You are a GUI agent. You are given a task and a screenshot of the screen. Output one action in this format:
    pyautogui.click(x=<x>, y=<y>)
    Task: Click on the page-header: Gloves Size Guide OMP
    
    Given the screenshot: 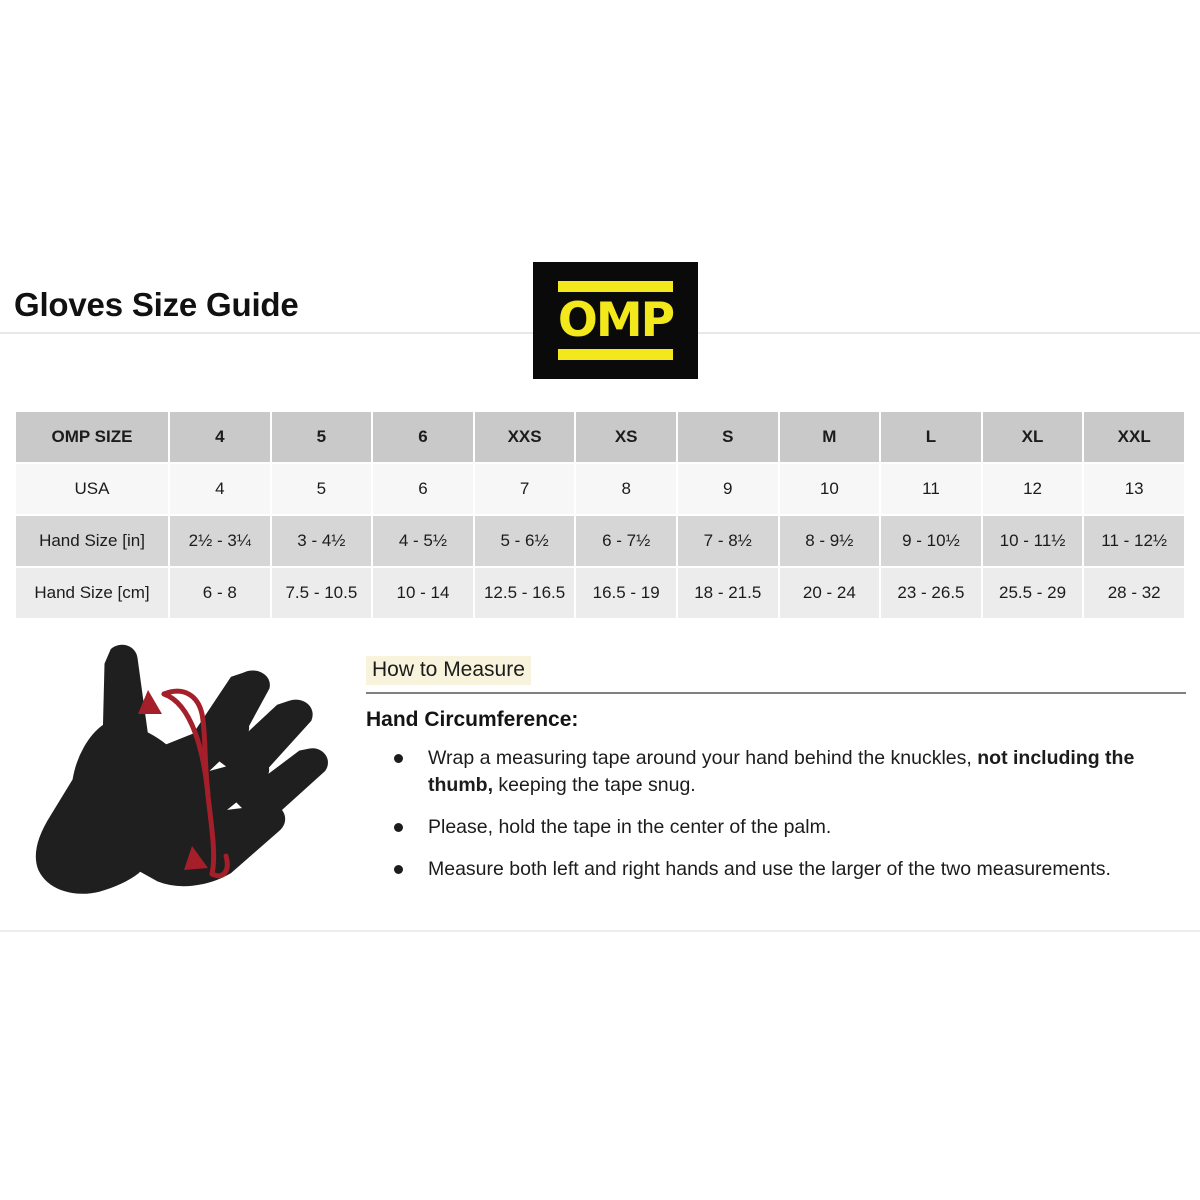 What is the action you would take?
    pyautogui.click(x=600, y=325)
    